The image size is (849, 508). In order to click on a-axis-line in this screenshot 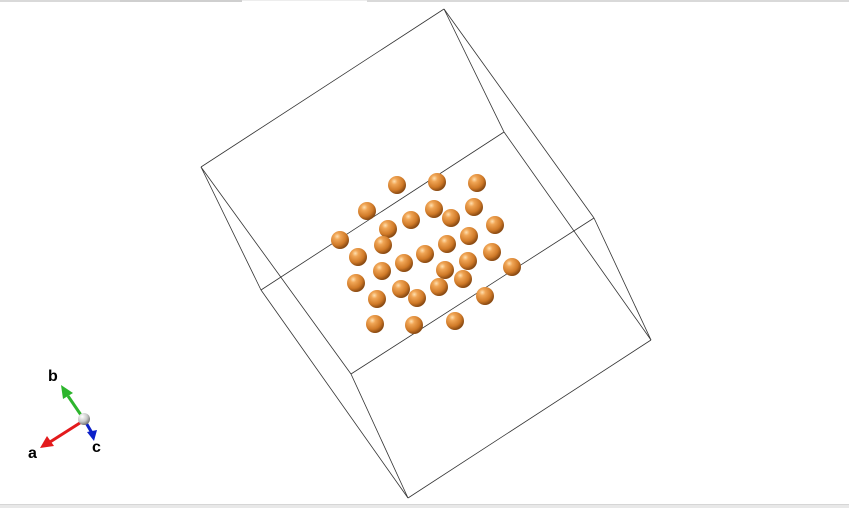, I will do `click(66, 431)`.